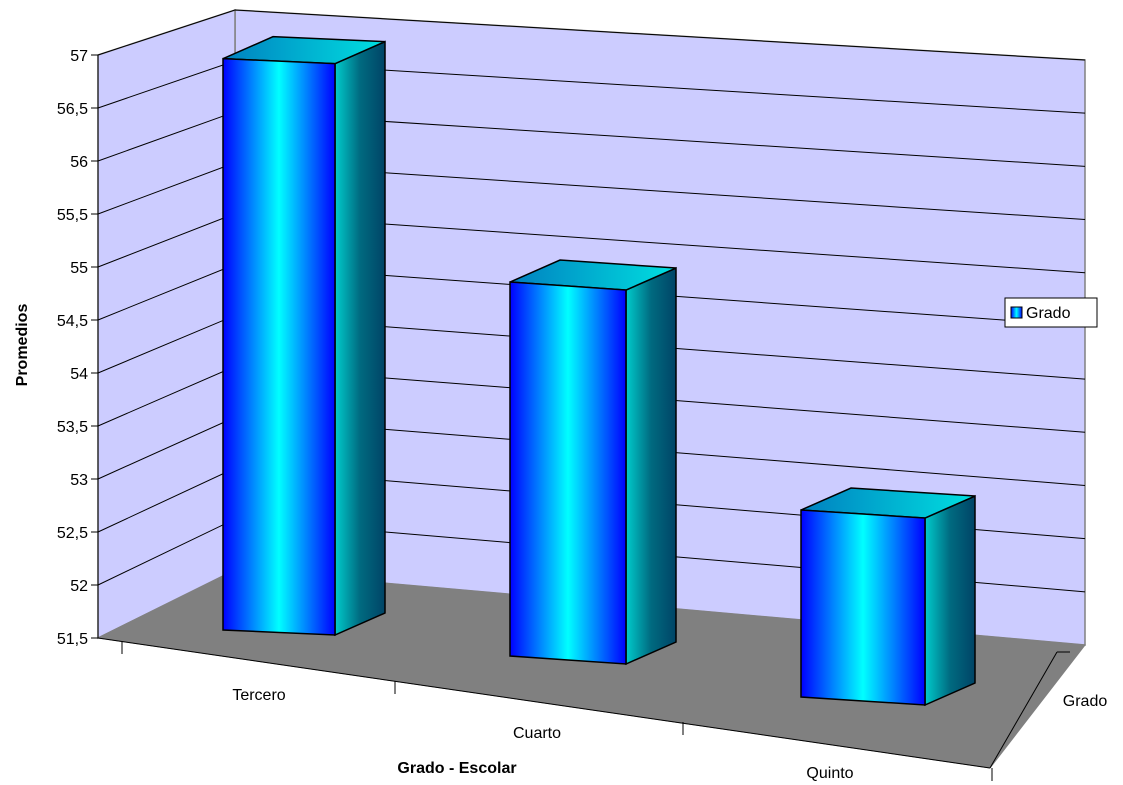 The width and height of the screenshot is (1123, 785). What do you see at coordinates (258, 695) in the screenshot?
I see `x-tick-label: Tercero` at bounding box center [258, 695].